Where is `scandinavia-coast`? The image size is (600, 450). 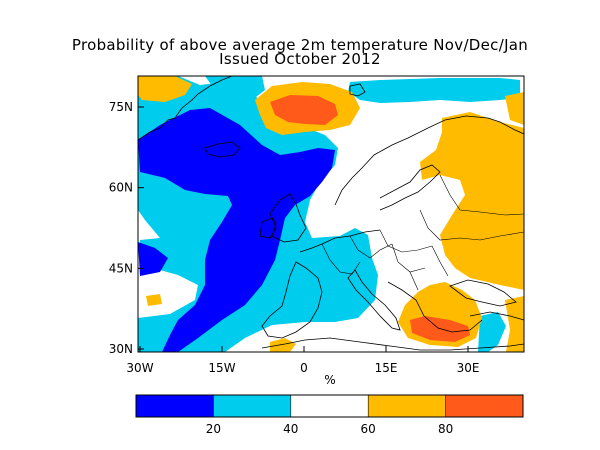
scandinavia-coast is located at coordinates (429, 160).